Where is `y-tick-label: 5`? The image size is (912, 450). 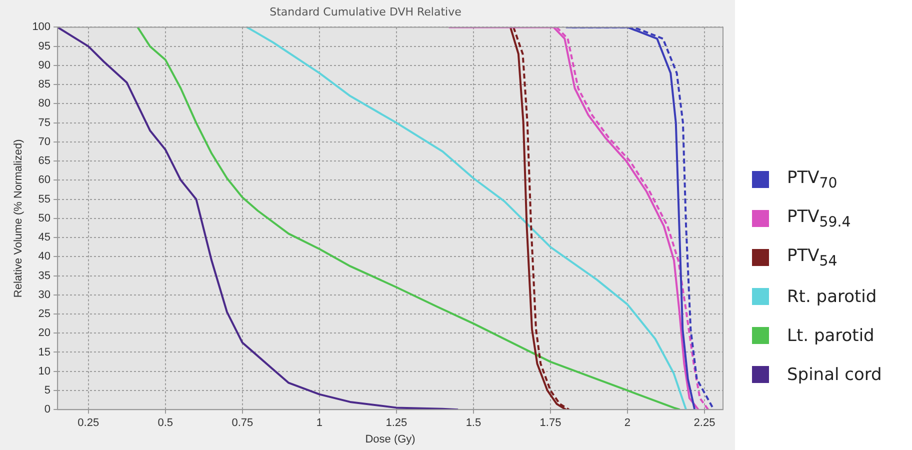
y-tick-label: 5 is located at coordinates (47, 390).